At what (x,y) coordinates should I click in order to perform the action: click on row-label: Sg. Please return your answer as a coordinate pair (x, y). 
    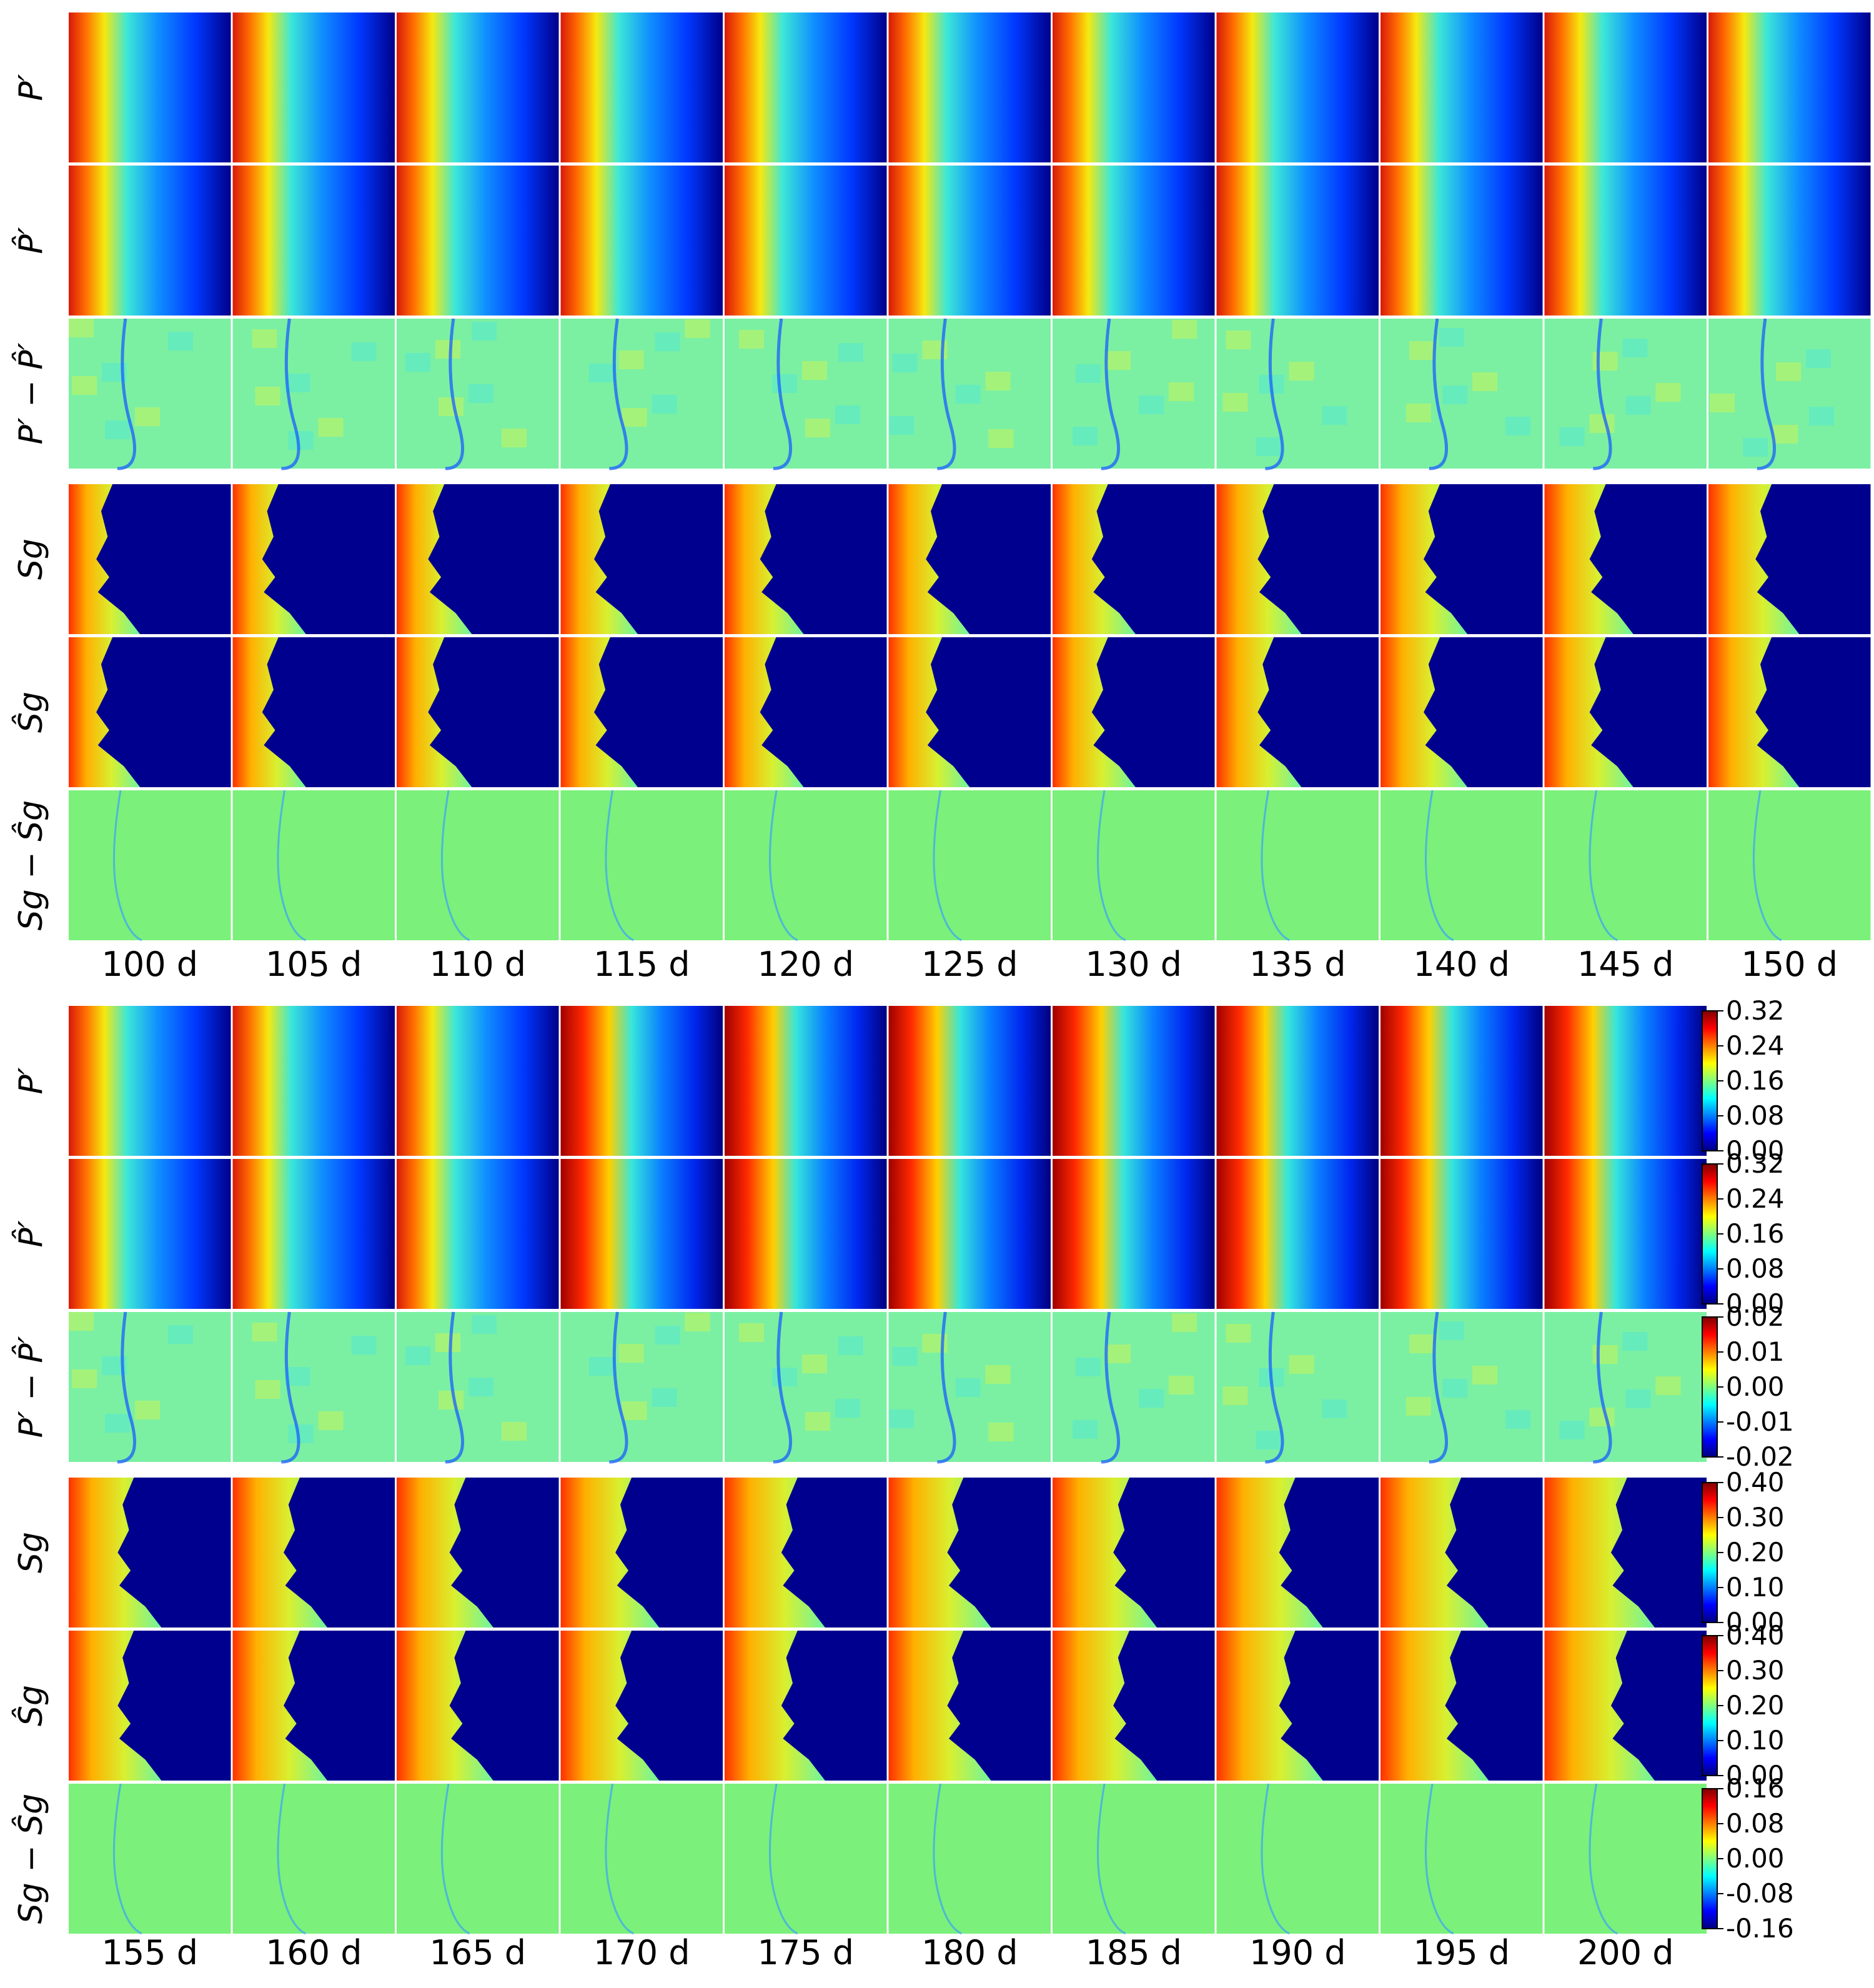
    Looking at the image, I should click on (31, 559).